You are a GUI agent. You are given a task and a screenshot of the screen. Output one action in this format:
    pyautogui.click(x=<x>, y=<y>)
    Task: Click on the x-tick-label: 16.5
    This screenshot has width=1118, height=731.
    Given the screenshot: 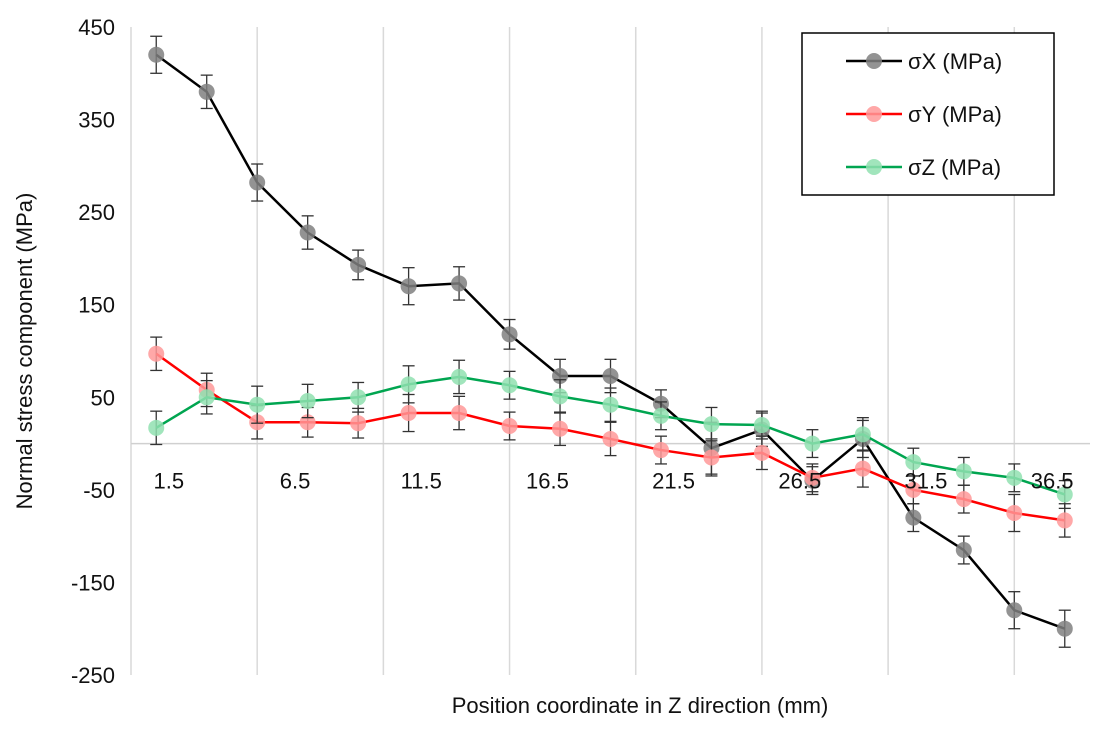 What is the action you would take?
    pyautogui.click(x=547, y=481)
    